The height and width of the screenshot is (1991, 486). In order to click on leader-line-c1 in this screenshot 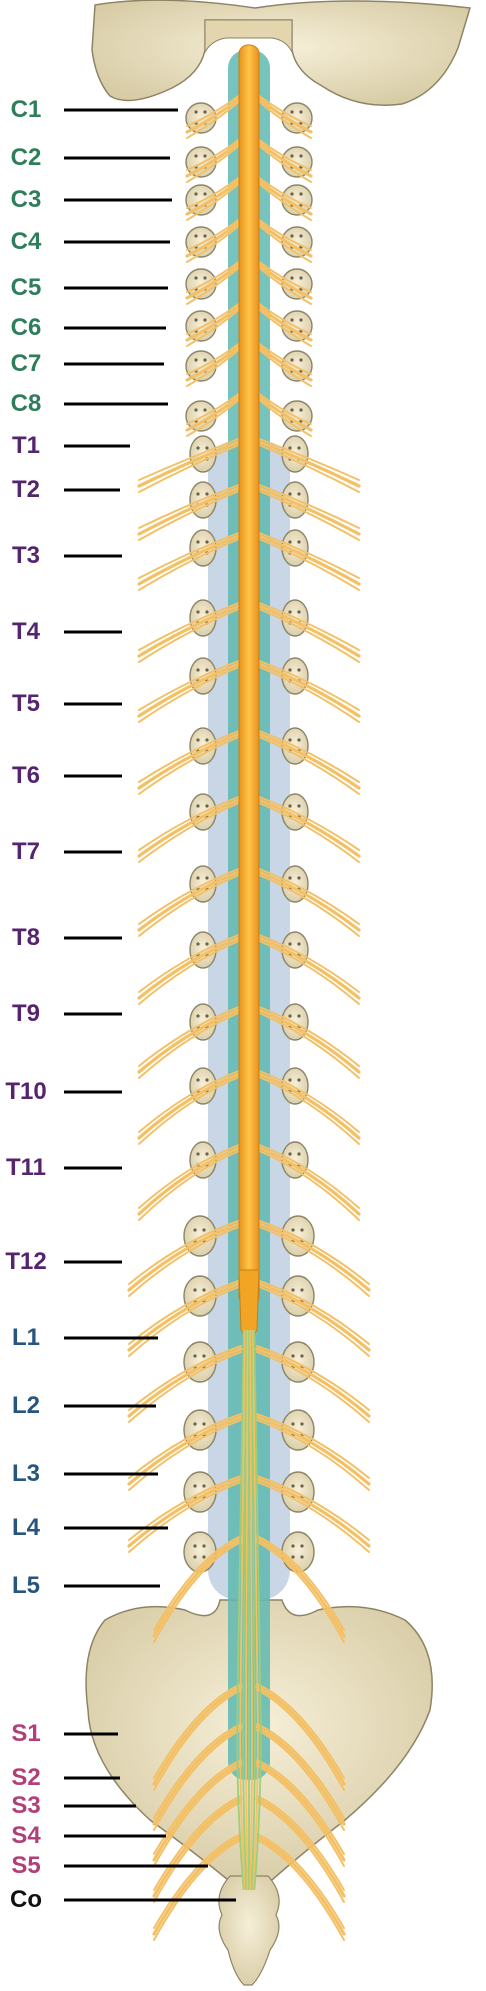, I will do `click(121, 110)`.